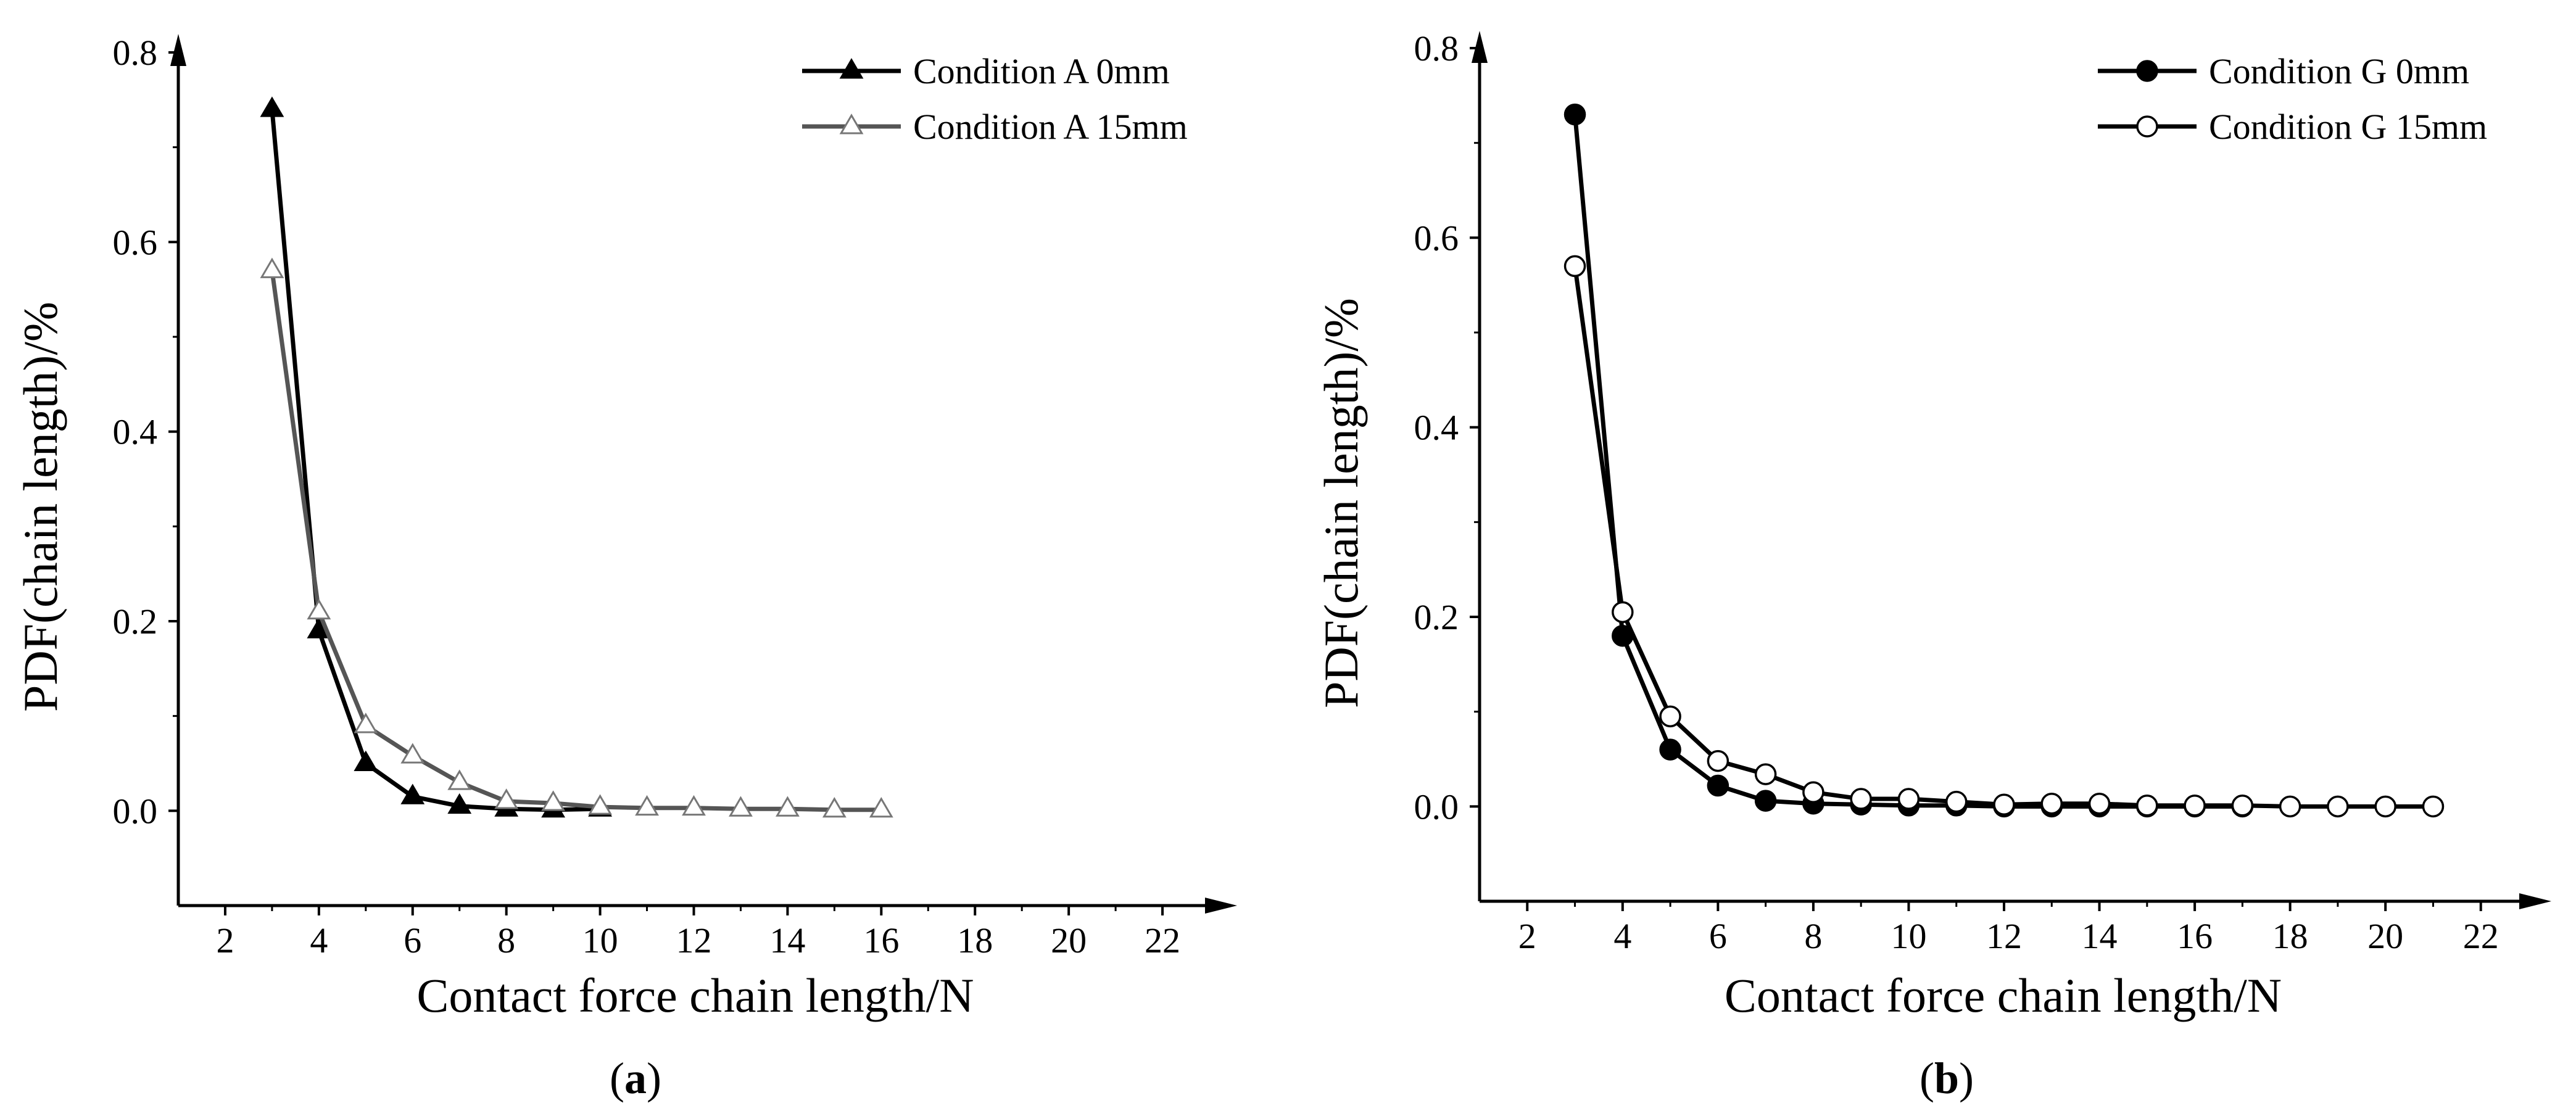 The image size is (2576, 1111). What do you see at coordinates (1041, 71) in the screenshot?
I see `legend-label: Condition A 0mm` at bounding box center [1041, 71].